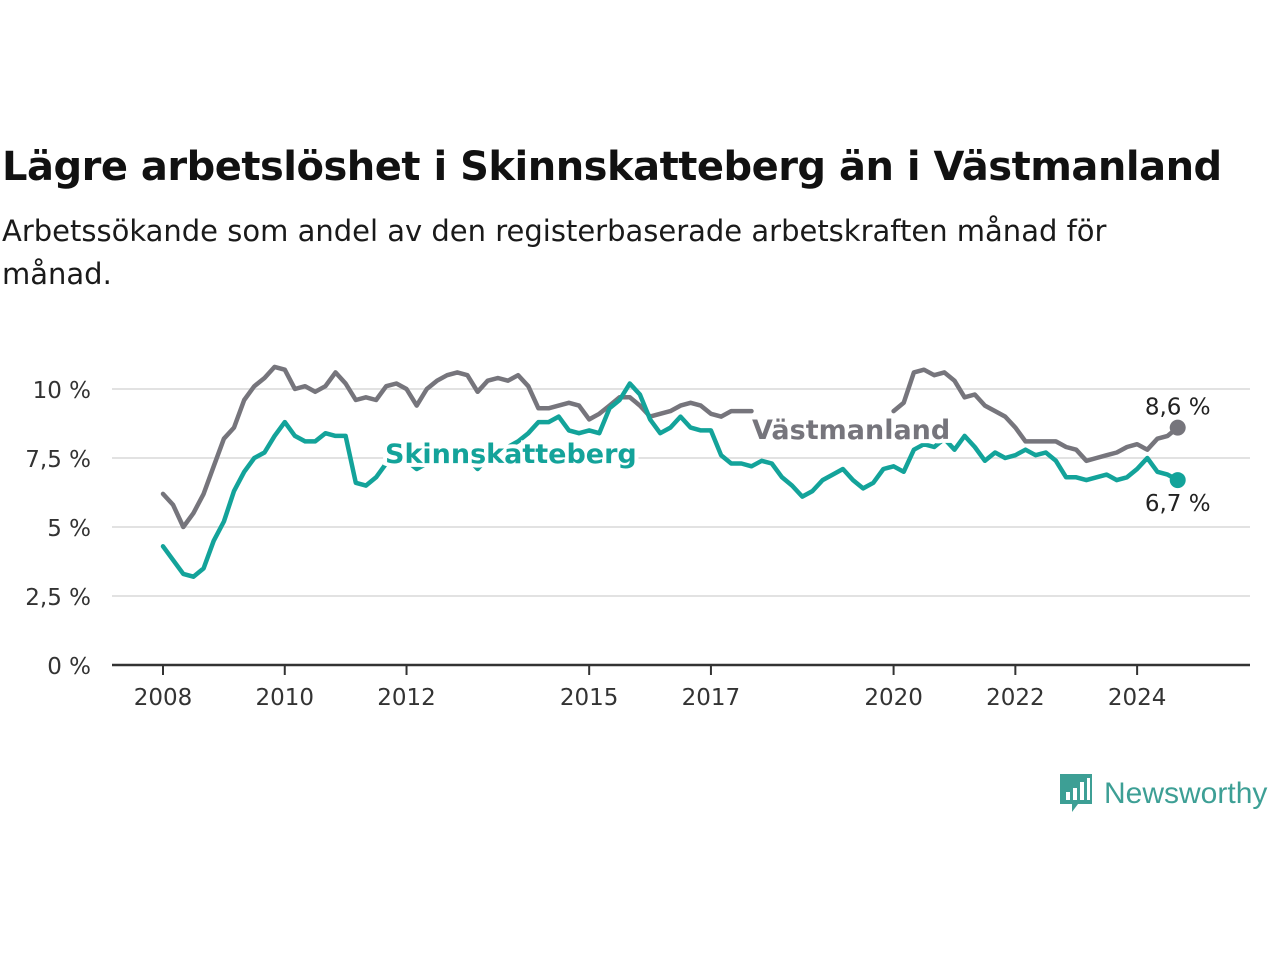  What do you see at coordinates (797, 456) in the screenshot?
I see `series-labels: Västmanland 8,6 % Skinnskatteberg 6,7 %` at bounding box center [797, 456].